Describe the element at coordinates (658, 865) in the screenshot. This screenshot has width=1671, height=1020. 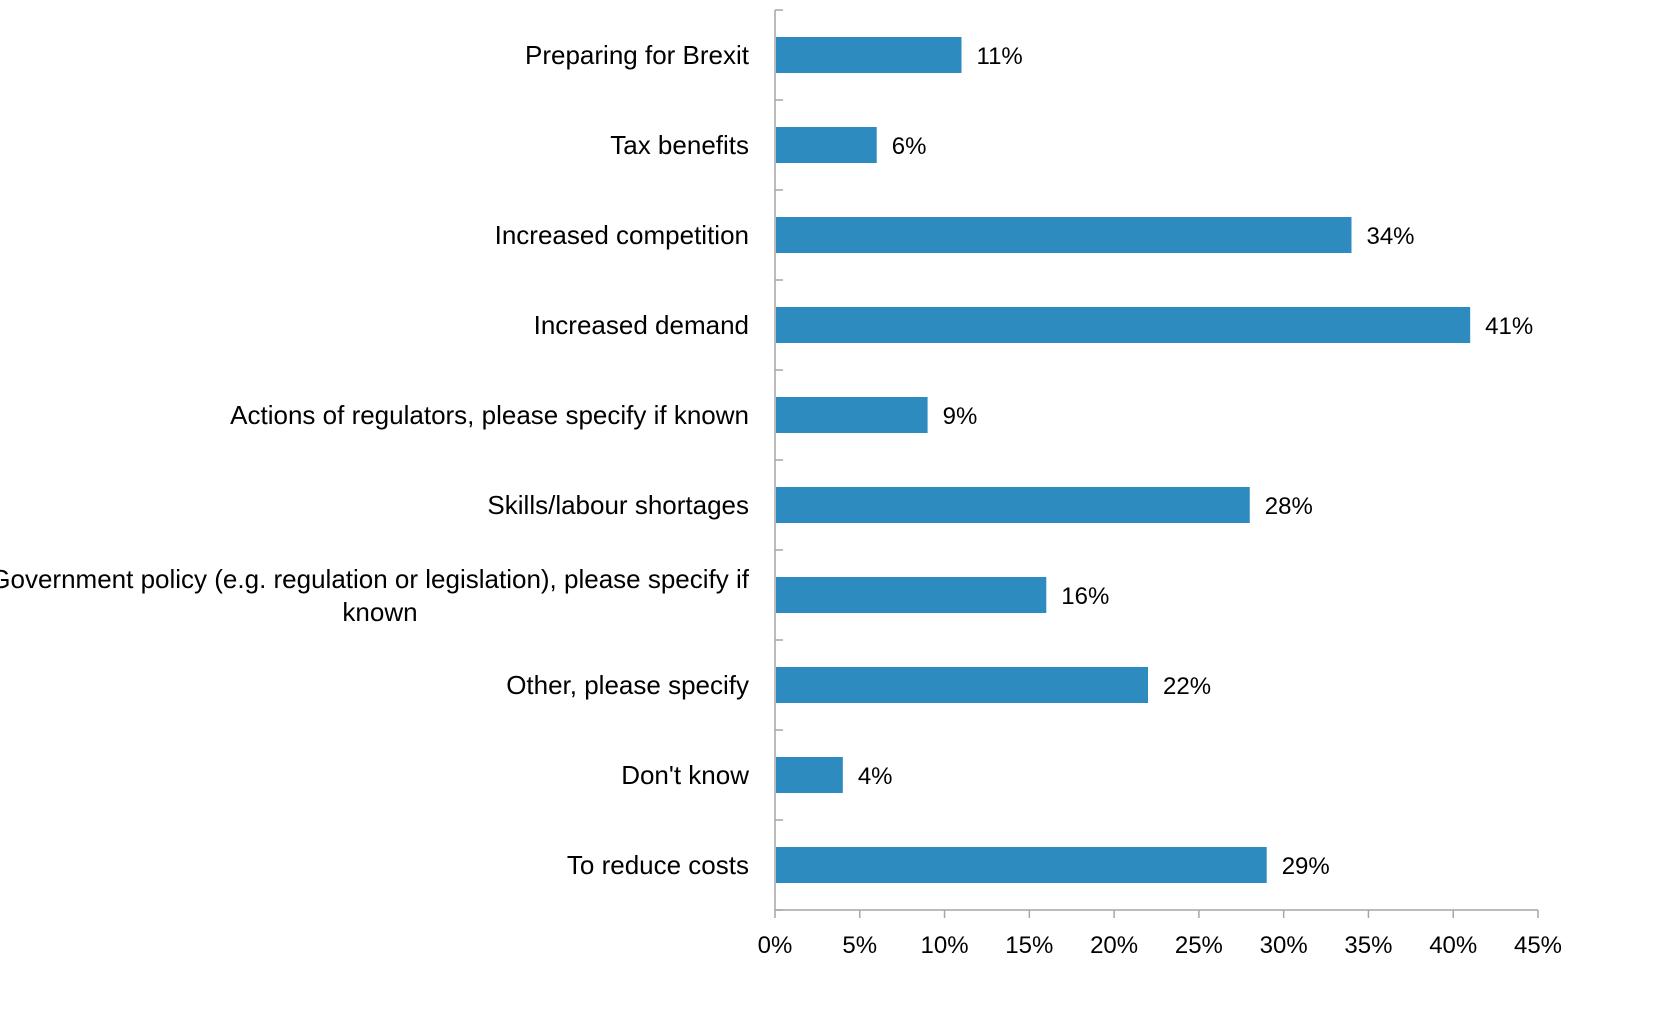
I see `category-label-10: To reduce costs` at that location.